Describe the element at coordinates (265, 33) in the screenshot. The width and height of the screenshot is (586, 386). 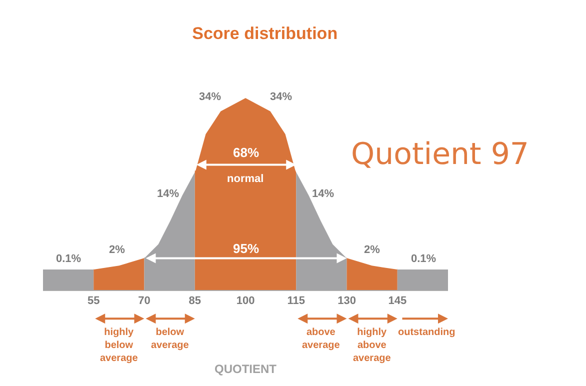
I see `chart-title: Score distribution` at that location.